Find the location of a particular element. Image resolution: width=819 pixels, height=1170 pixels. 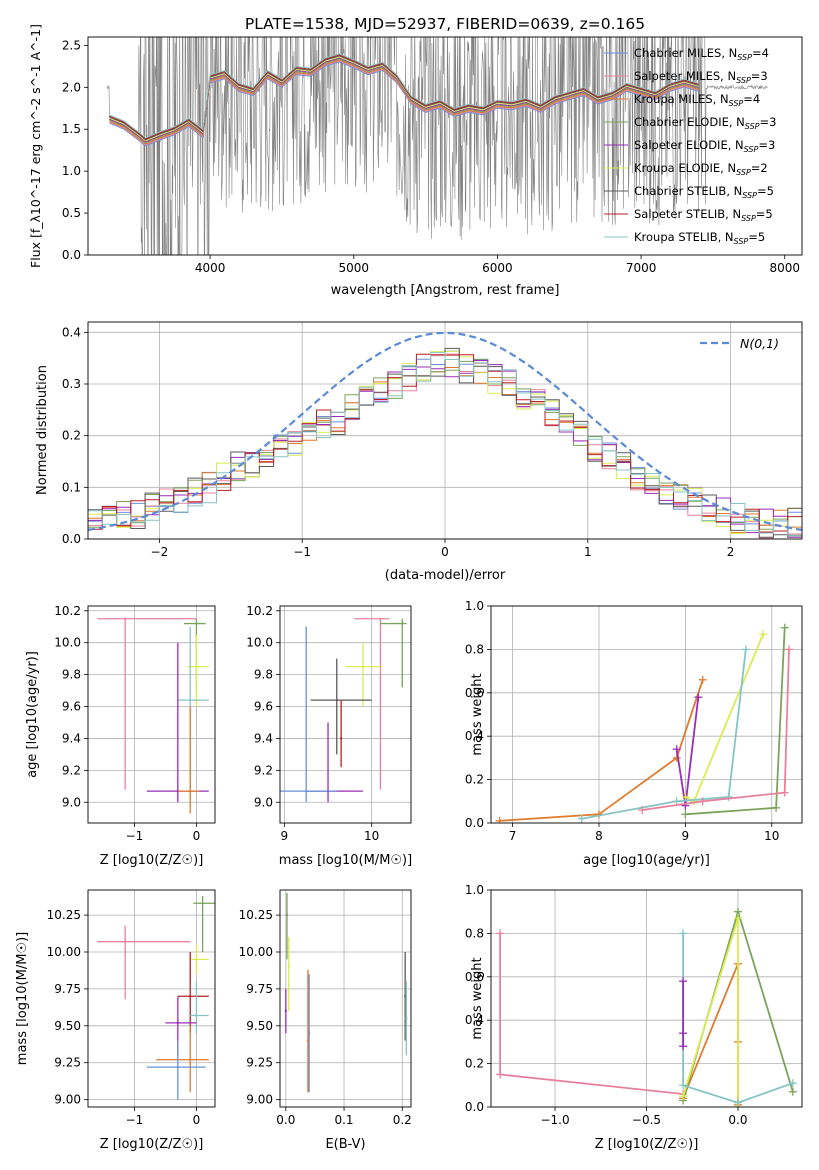

y-tick-label: 9.6 is located at coordinates (263, 707).